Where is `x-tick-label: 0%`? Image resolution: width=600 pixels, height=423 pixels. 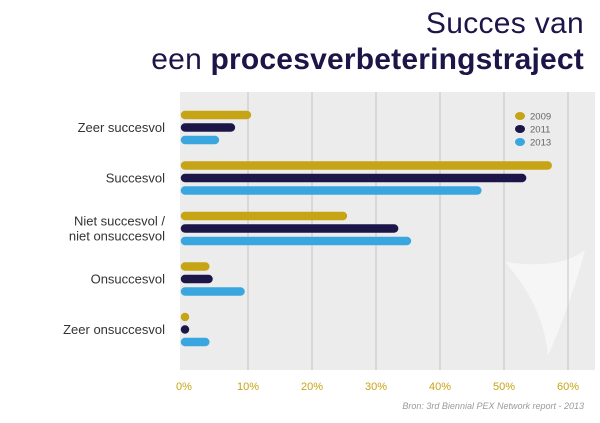 x-tick-label: 0% is located at coordinates (184, 387).